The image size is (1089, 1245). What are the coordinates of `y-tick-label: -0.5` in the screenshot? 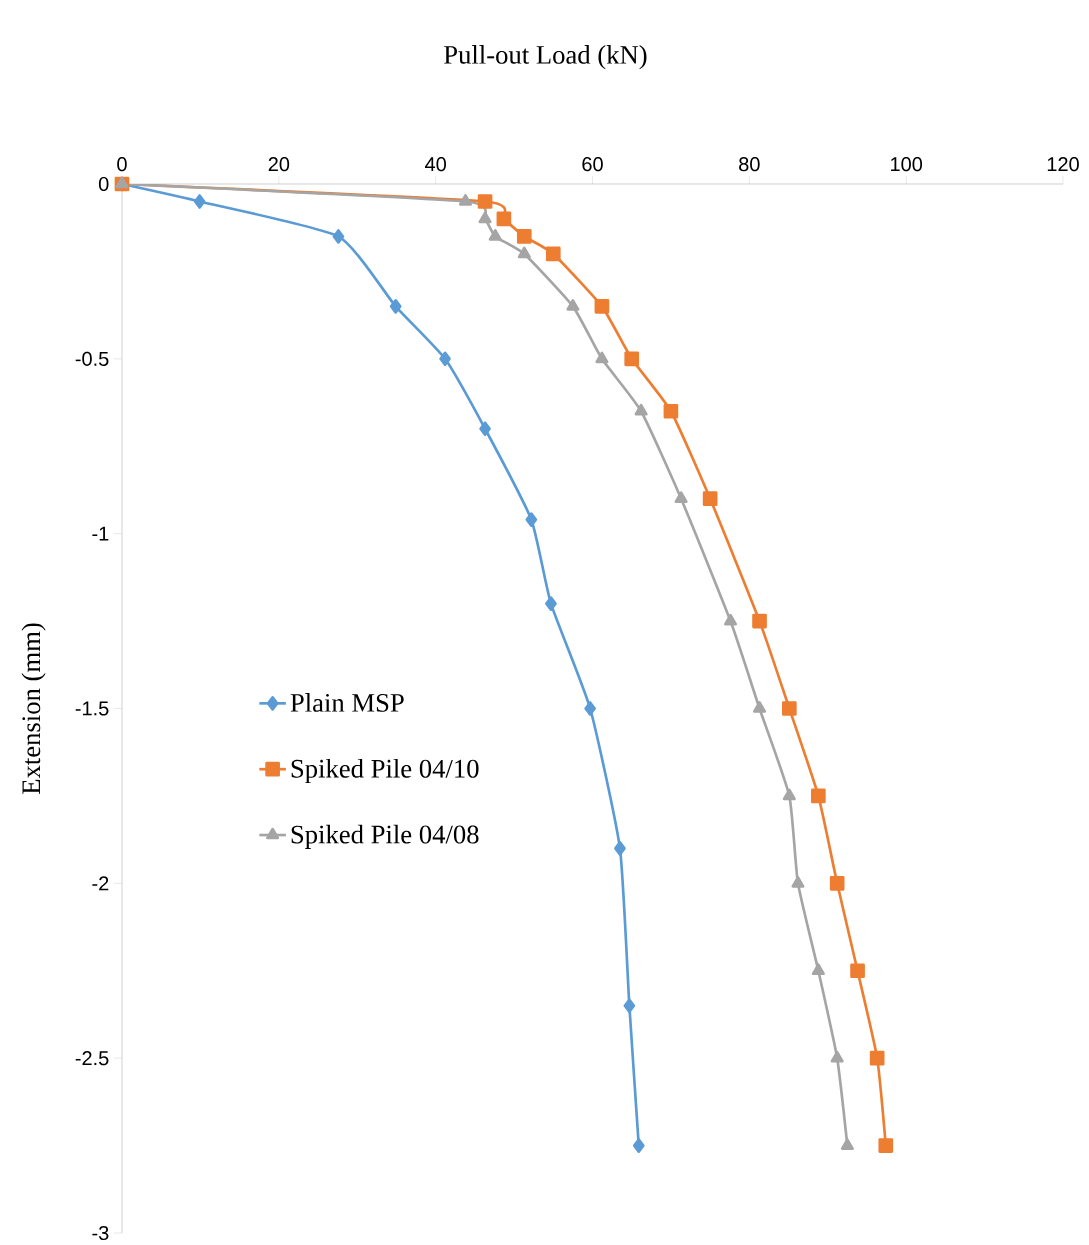 It's located at (92, 358).